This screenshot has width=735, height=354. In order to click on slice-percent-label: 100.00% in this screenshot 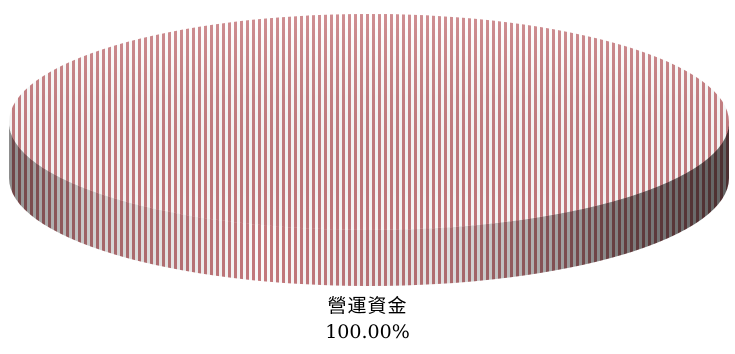, I will do `click(367, 332)`.